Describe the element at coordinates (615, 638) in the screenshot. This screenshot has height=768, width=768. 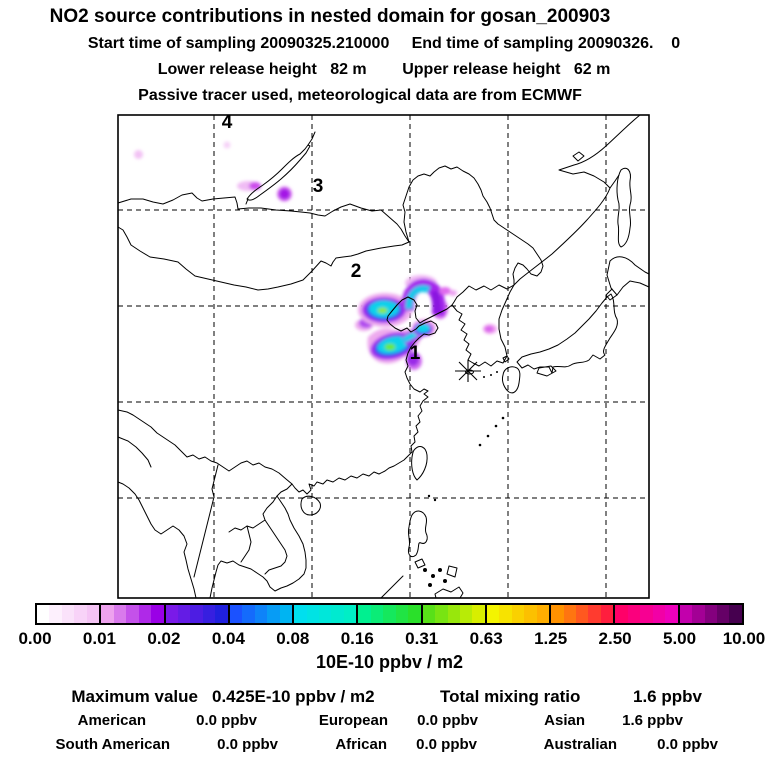
I see `colorbar-tick-label: 2.50` at that location.